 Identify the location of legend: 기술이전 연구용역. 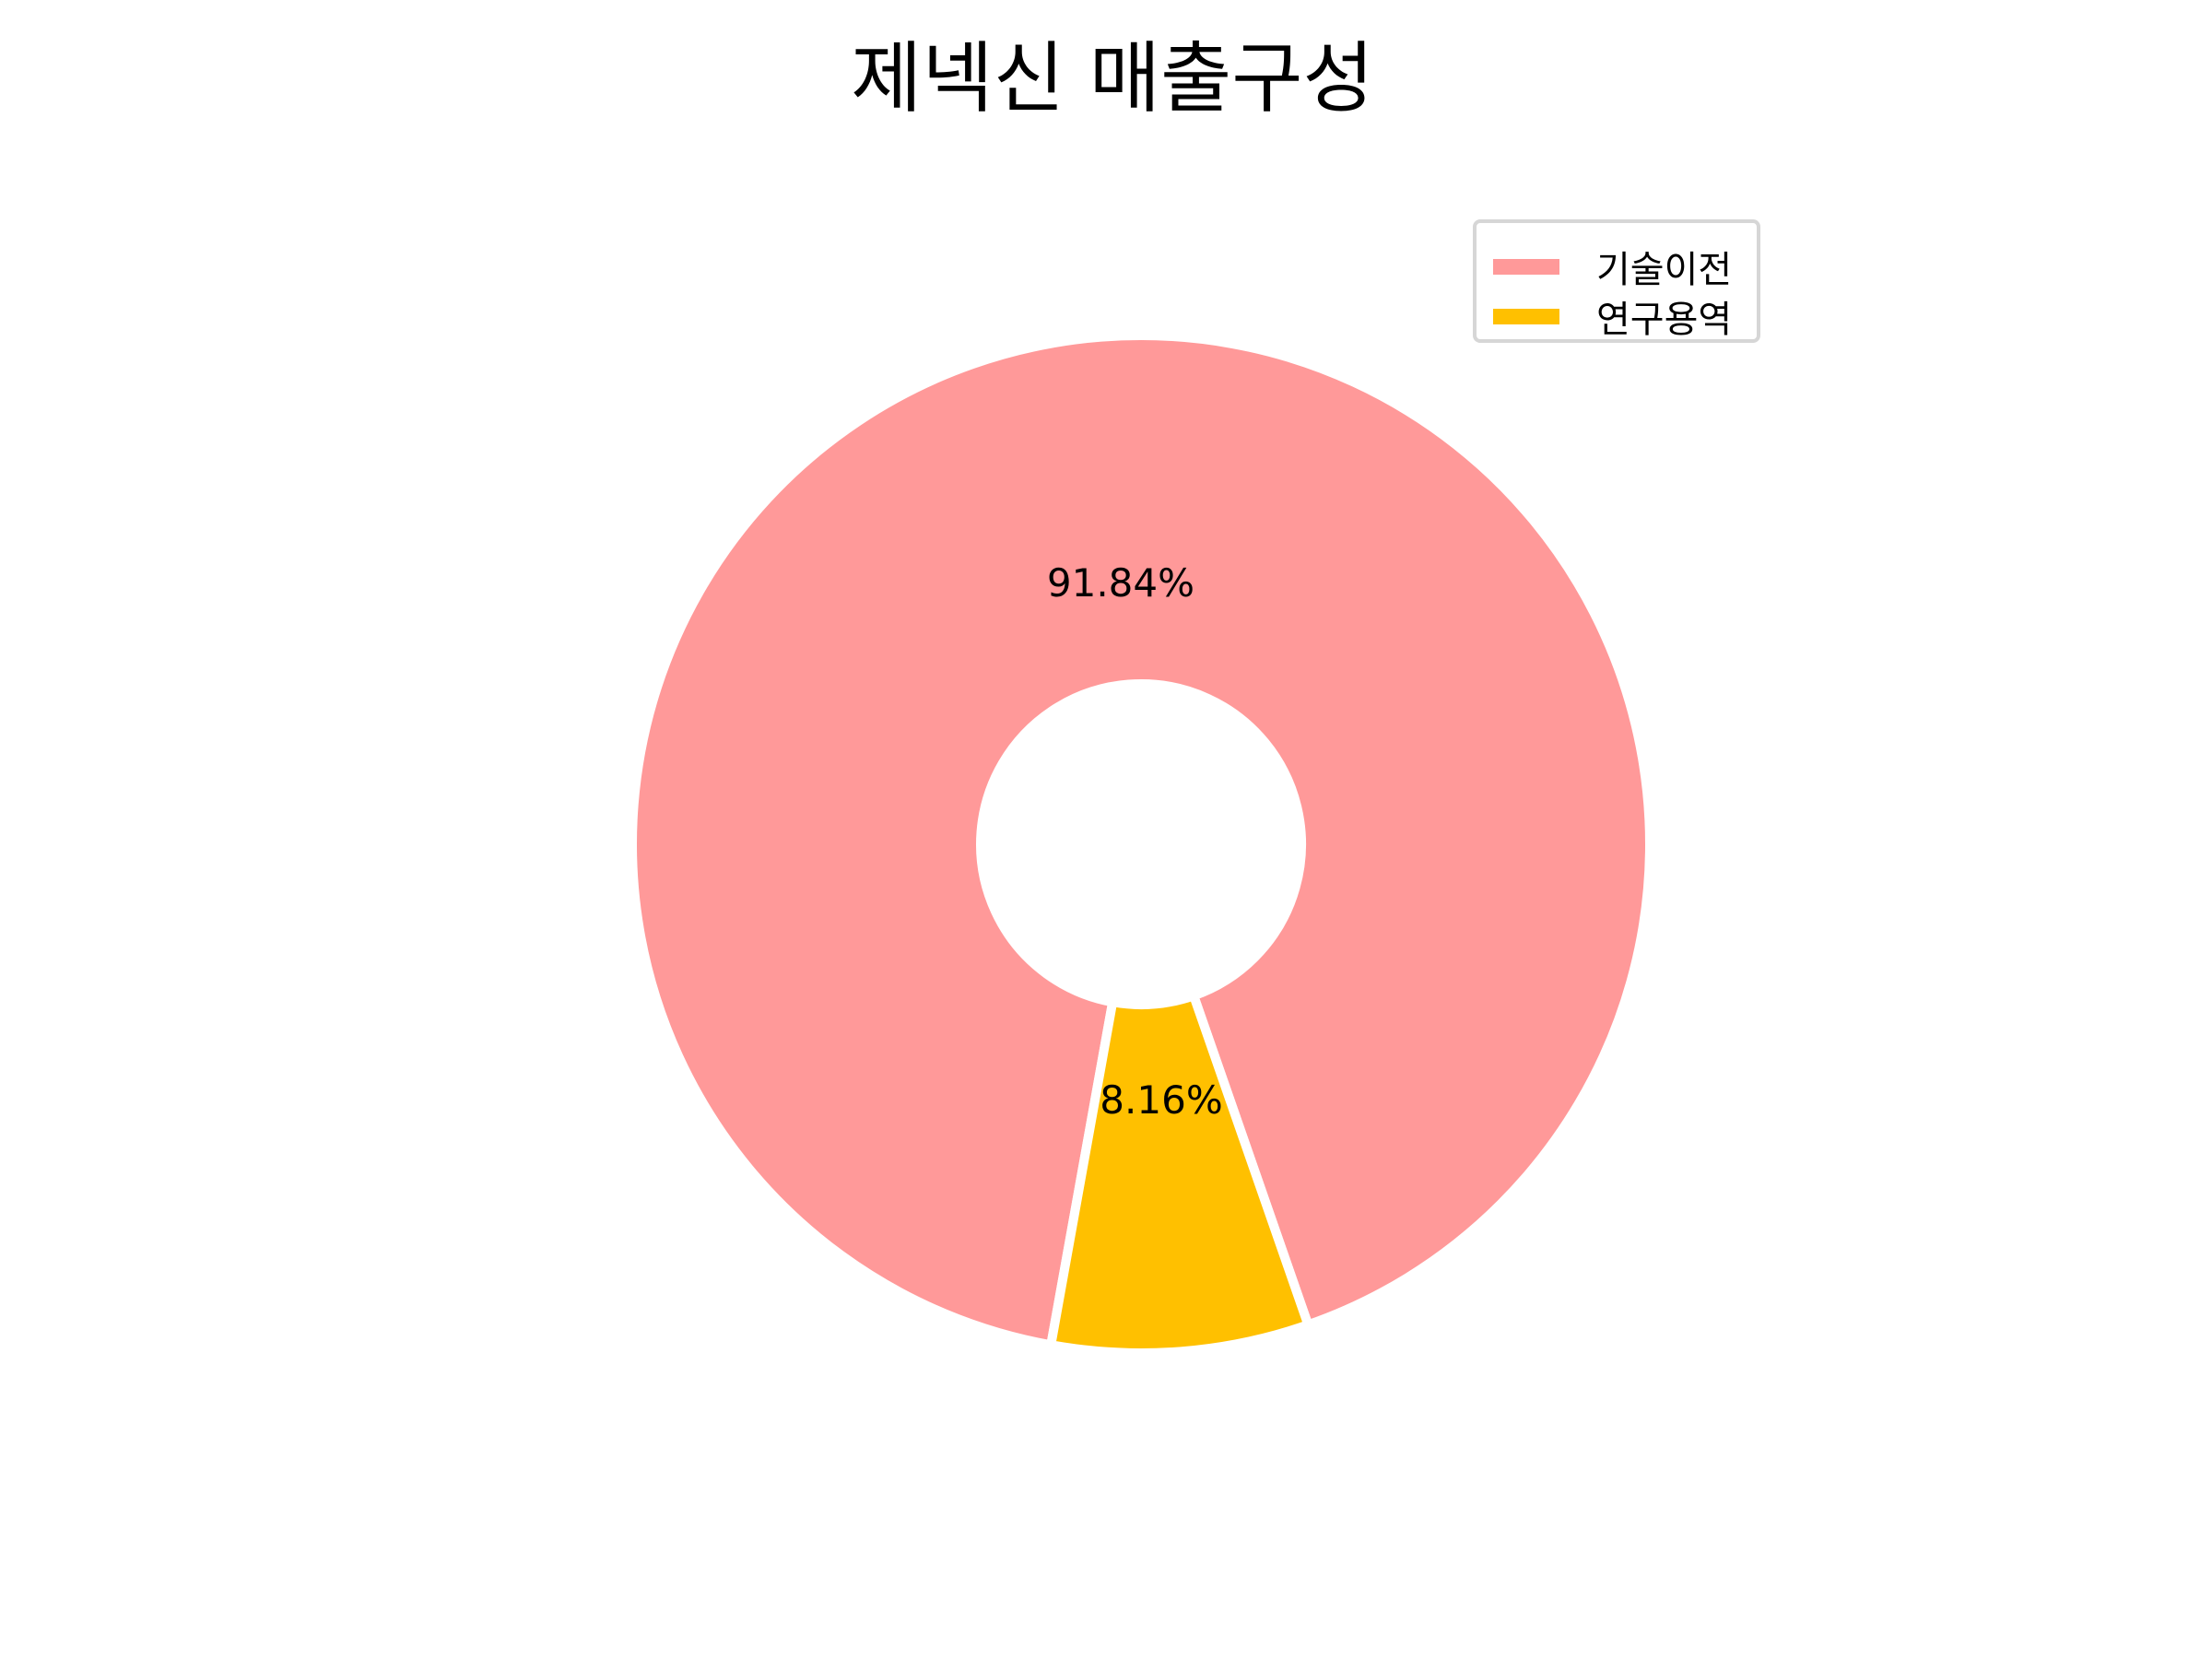
(1616, 281).